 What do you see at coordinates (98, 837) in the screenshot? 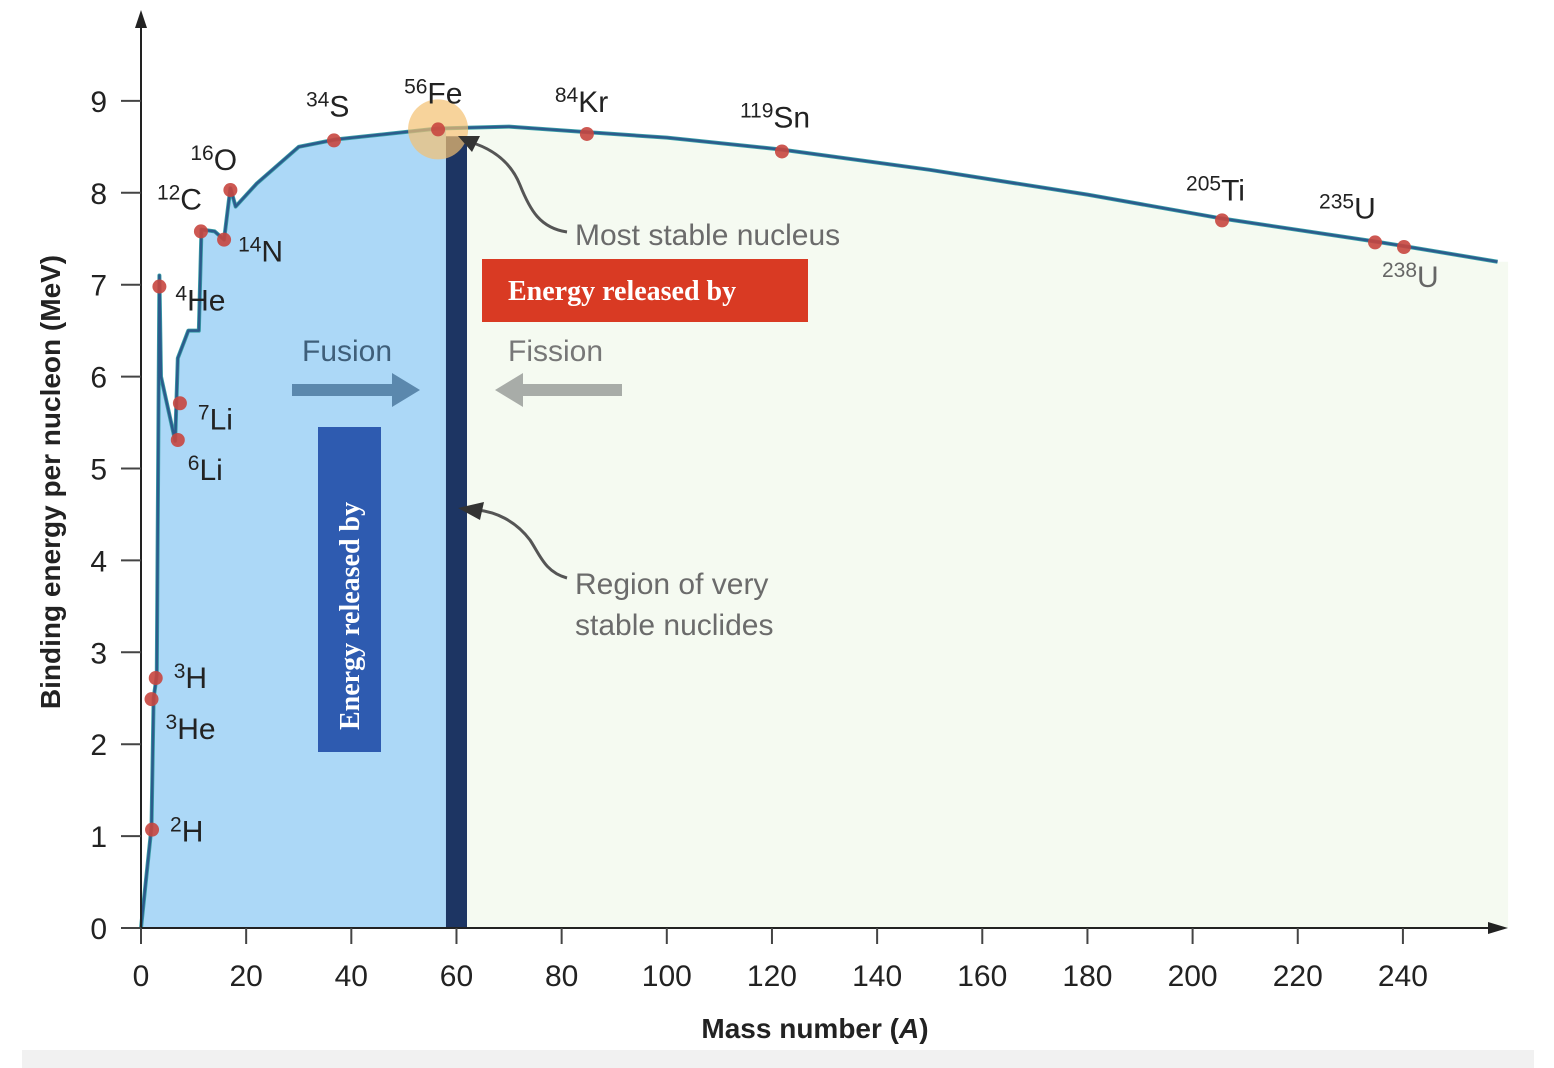
I see `y-tick-label: 1` at bounding box center [98, 837].